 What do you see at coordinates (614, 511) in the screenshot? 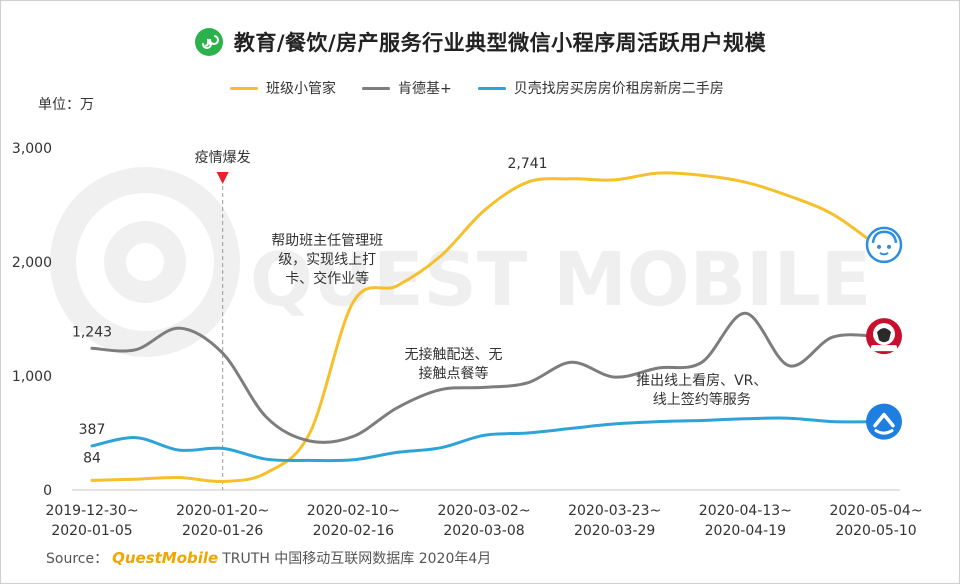
I see `x-tick-label: 2020-03-23~` at bounding box center [614, 511].